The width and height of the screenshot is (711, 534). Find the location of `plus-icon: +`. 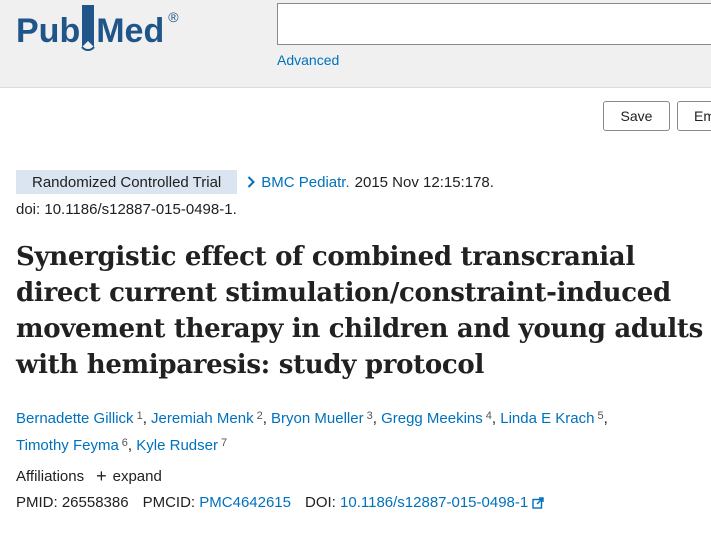

plus-icon: + is located at coordinates (101, 476).